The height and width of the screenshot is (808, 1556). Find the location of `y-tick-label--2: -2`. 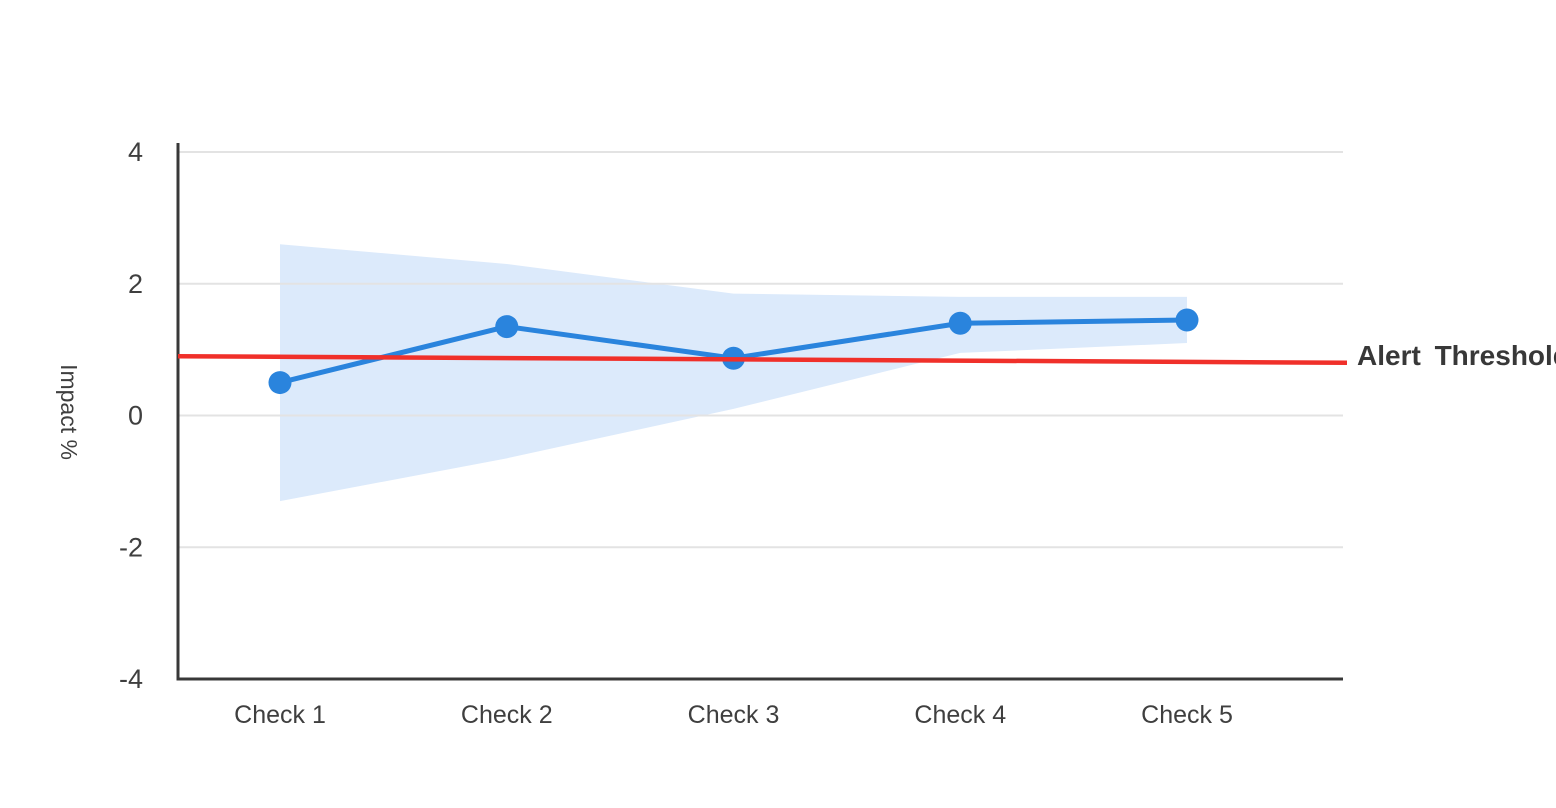

y-tick-label--2: -2 is located at coordinates (131, 547).